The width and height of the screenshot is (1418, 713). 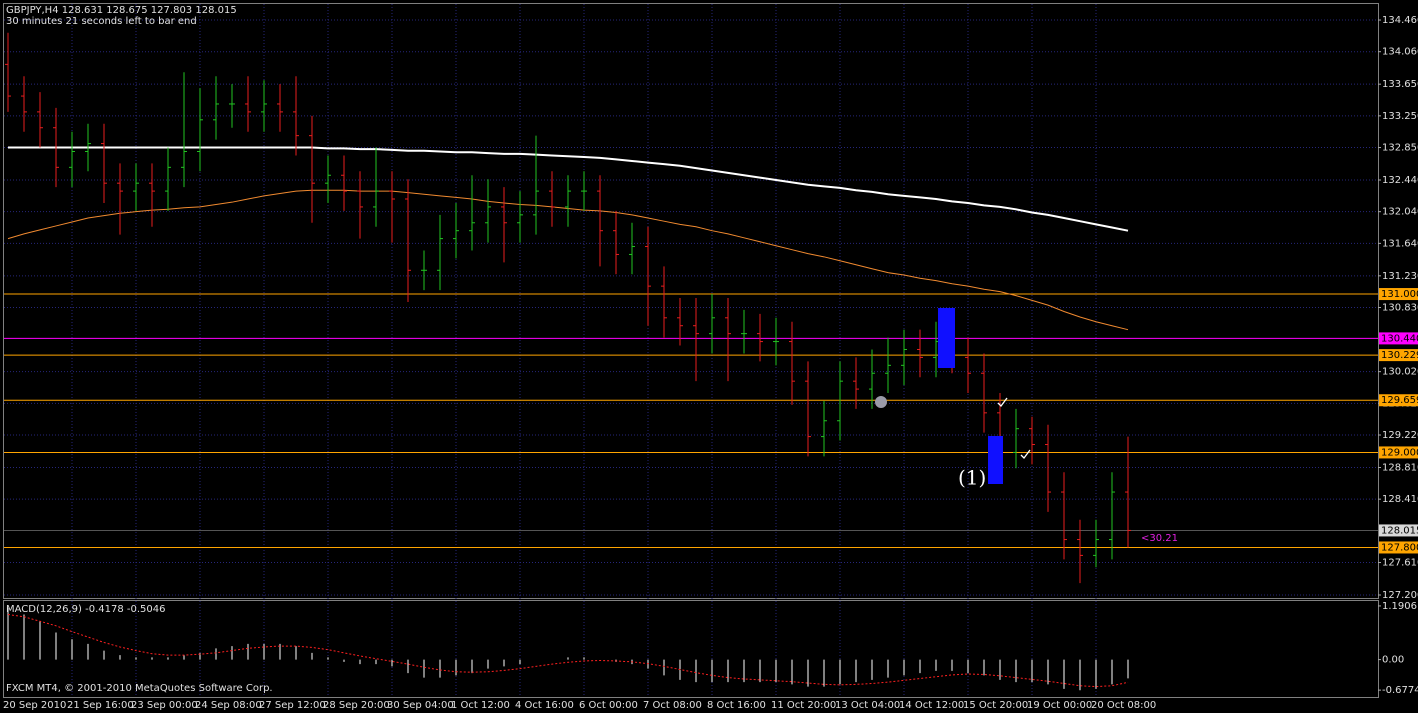 I want to click on annotation: <30.21, so click(x=1159, y=538).